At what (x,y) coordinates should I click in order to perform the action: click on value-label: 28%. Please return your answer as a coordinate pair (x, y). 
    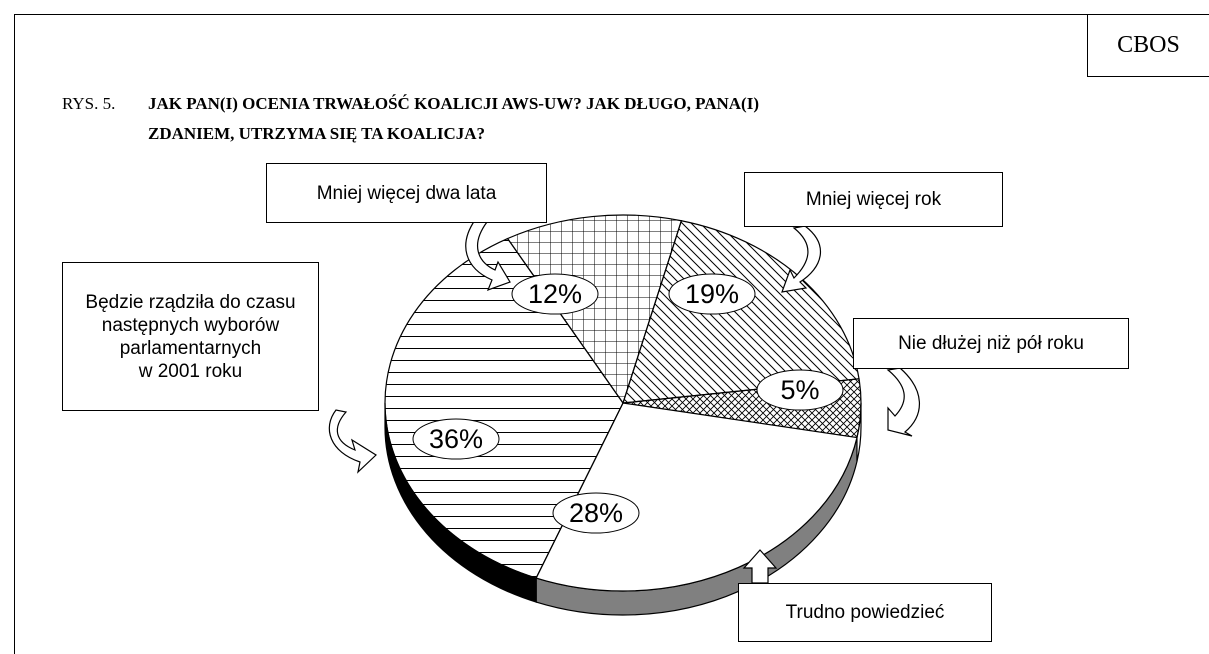
    Looking at the image, I should click on (596, 513).